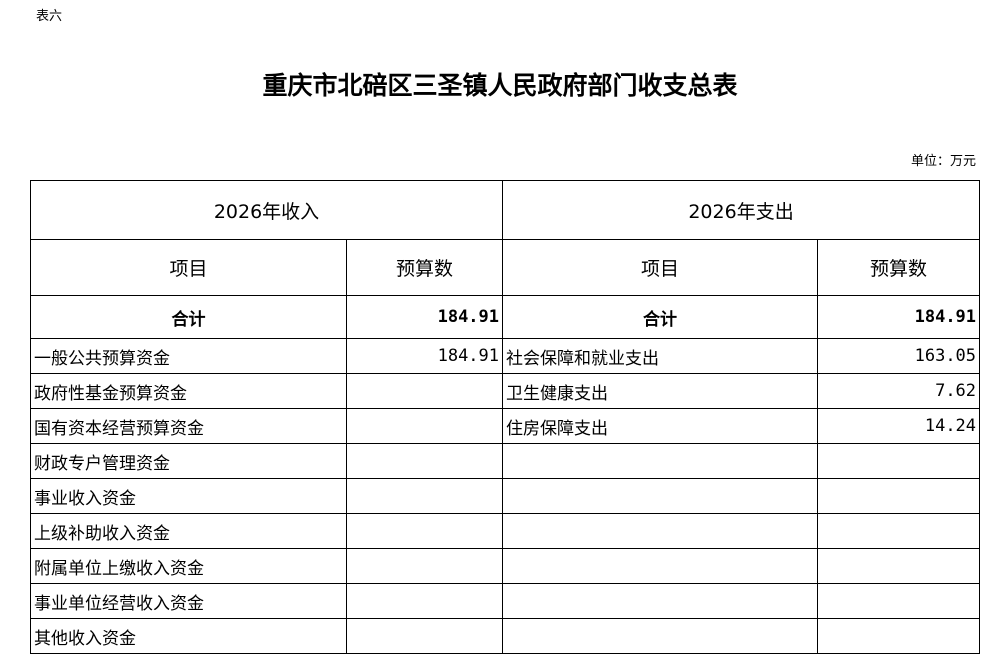 Image resolution: width=1000 pixels, height=663 pixels. I want to click on table-row: 国有资本经营预算资金 住房保障支出 14.24, so click(505, 426).